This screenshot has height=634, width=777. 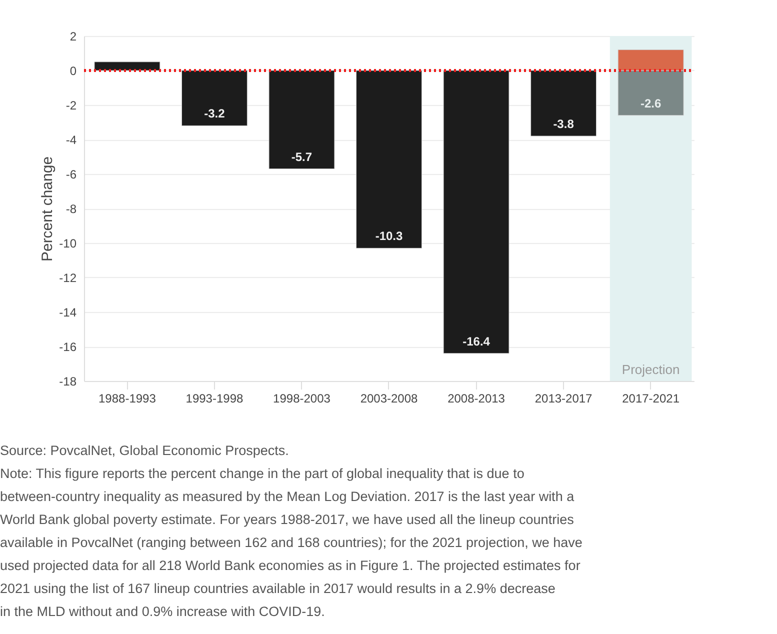 What do you see at coordinates (71, 105) in the screenshot?
I see `y-tick-label: -2` at bounding box center [71, 105].